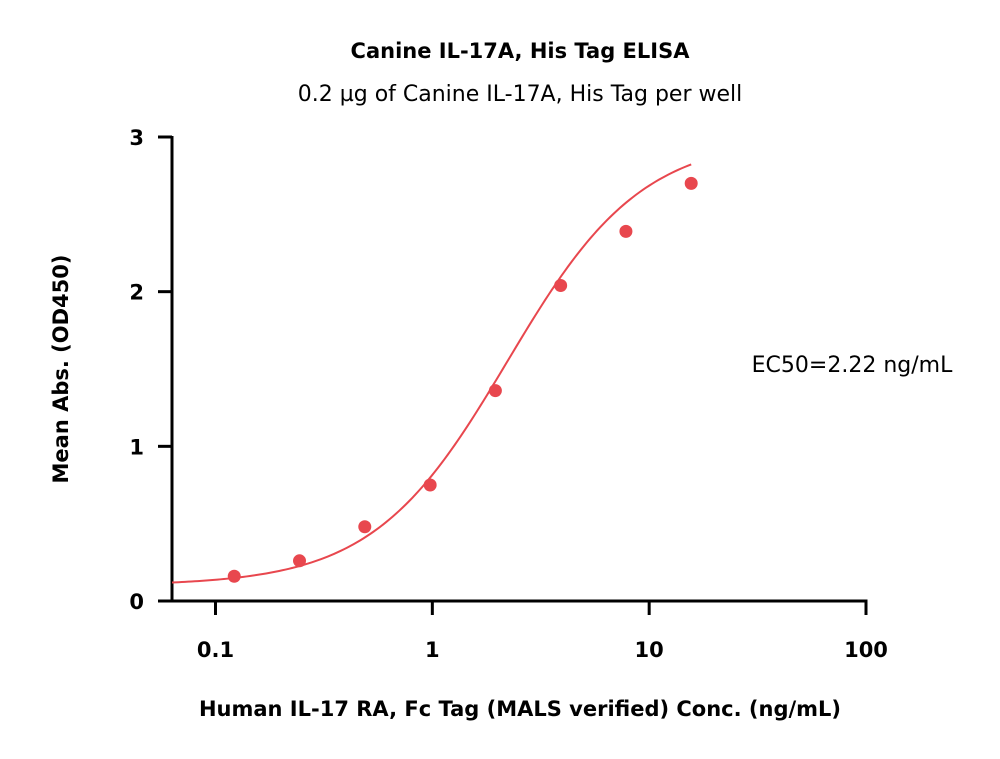 The height and width of the screenshot is (759, 1000). What do you see at coordinates (136, 602) in the screenshot?
I see `y-tick-label: 0` at bounding box center [136, 602].